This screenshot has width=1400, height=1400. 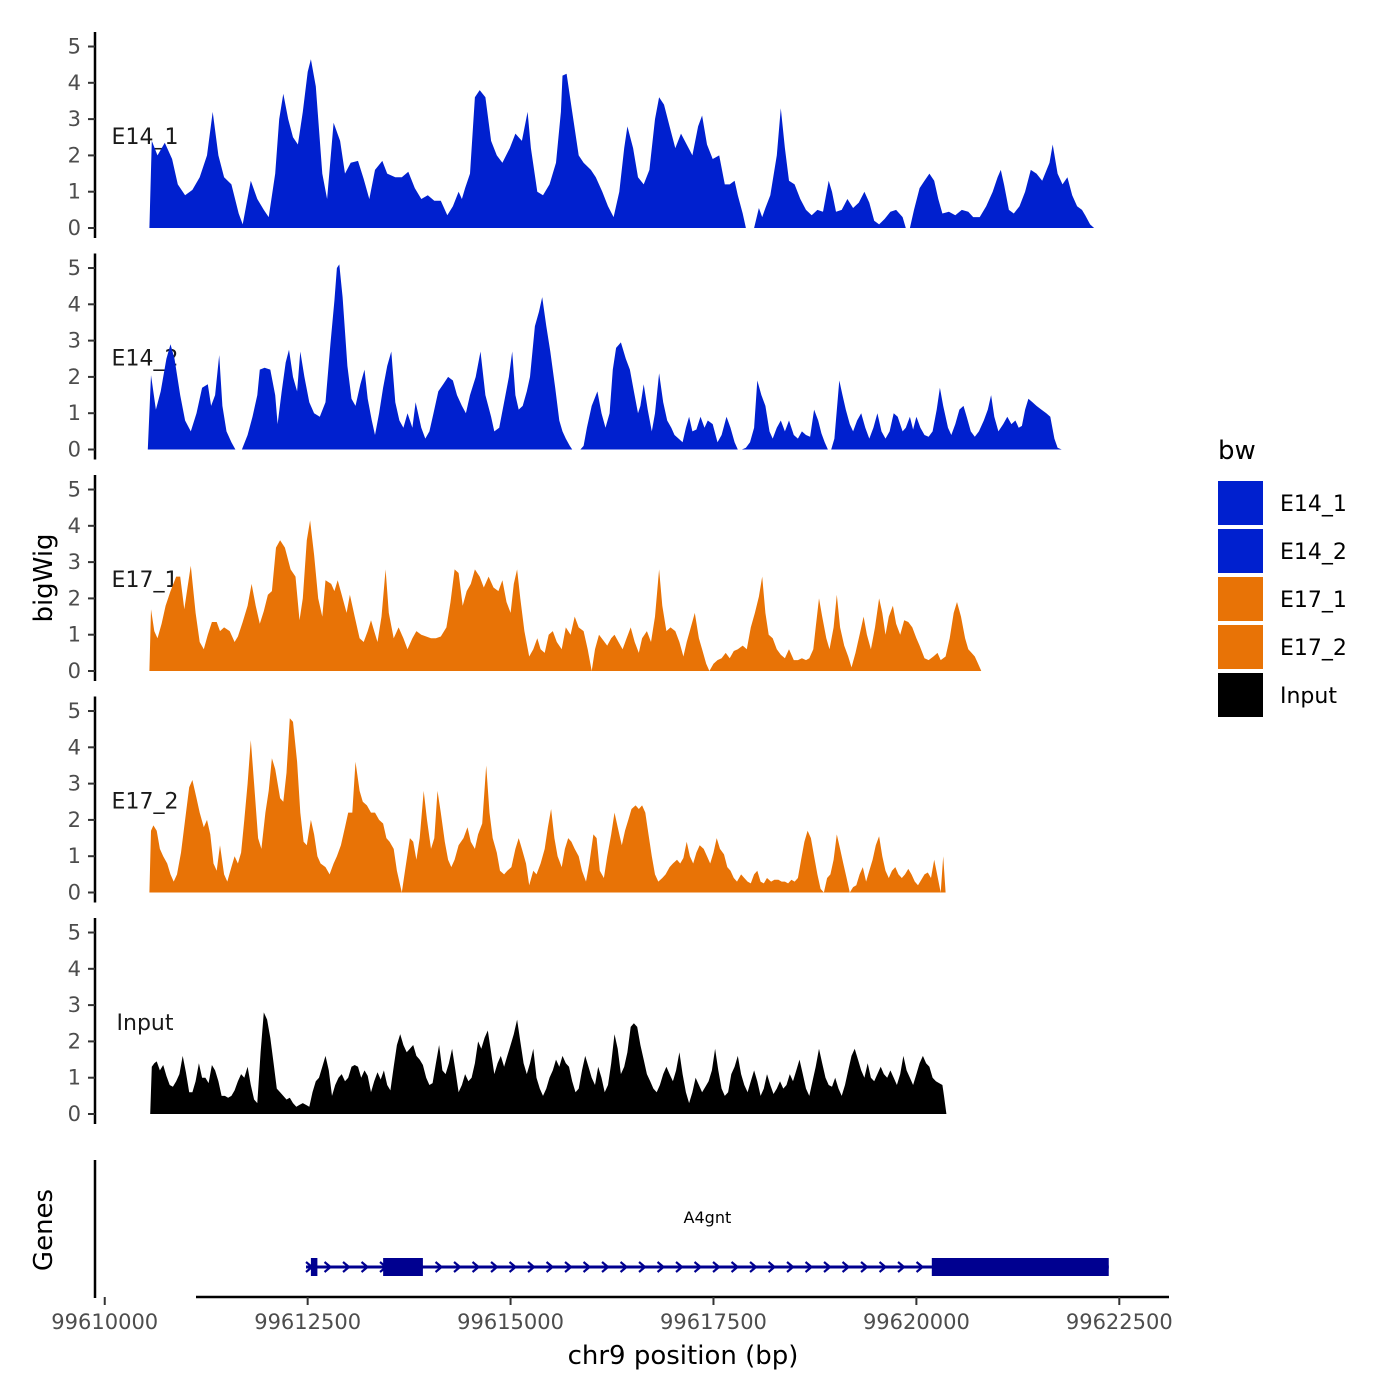 I want to click on track-label: E17_1, so click(x=145, y=580).